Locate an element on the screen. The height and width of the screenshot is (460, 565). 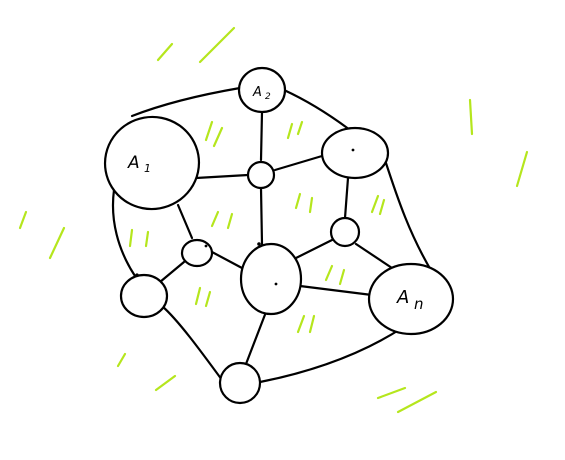
edge-center-bottom is located at coordinates (256, 338).